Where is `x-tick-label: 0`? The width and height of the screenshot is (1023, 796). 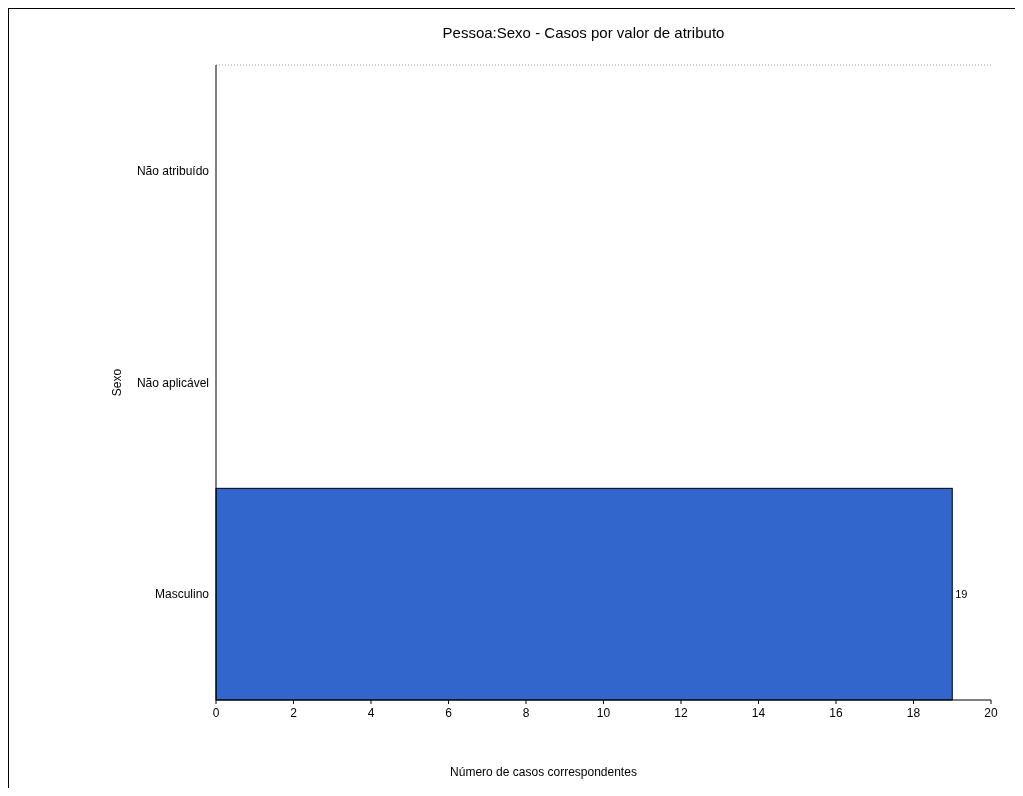 x-tick-label: 0 is located at coordinates (216, 713).